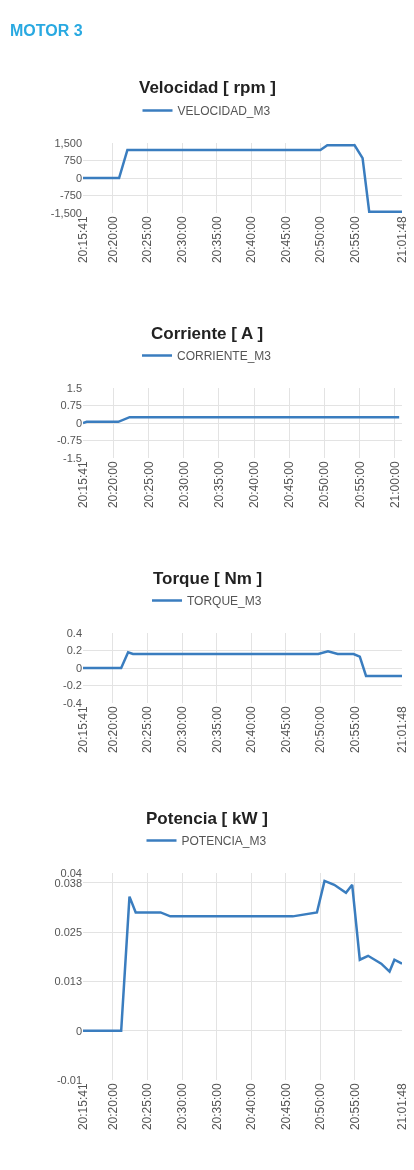 This screenshot has height=1170, width=414. Describe the element at coordinates (68, 931) in the screenshot. I see `y-tick-label: 0.025` at that location.